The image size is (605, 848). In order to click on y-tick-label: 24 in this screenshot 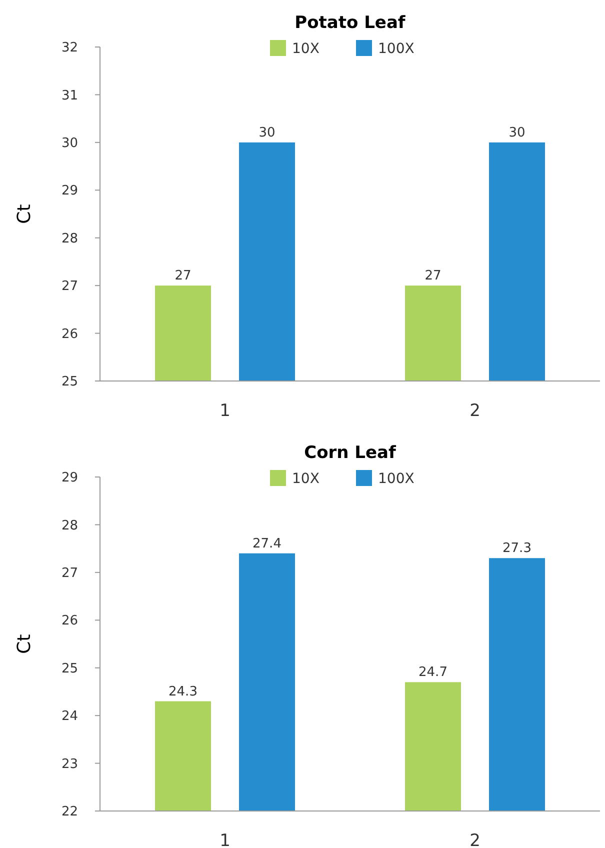, I will do `click(69, 716)`.